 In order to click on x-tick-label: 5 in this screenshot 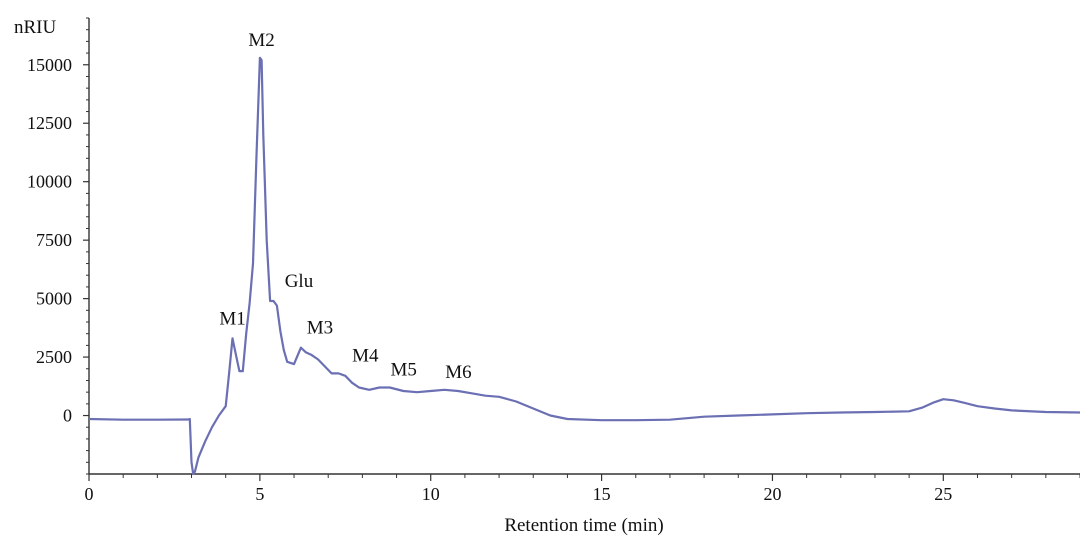, I will do `click(259, 494)`.